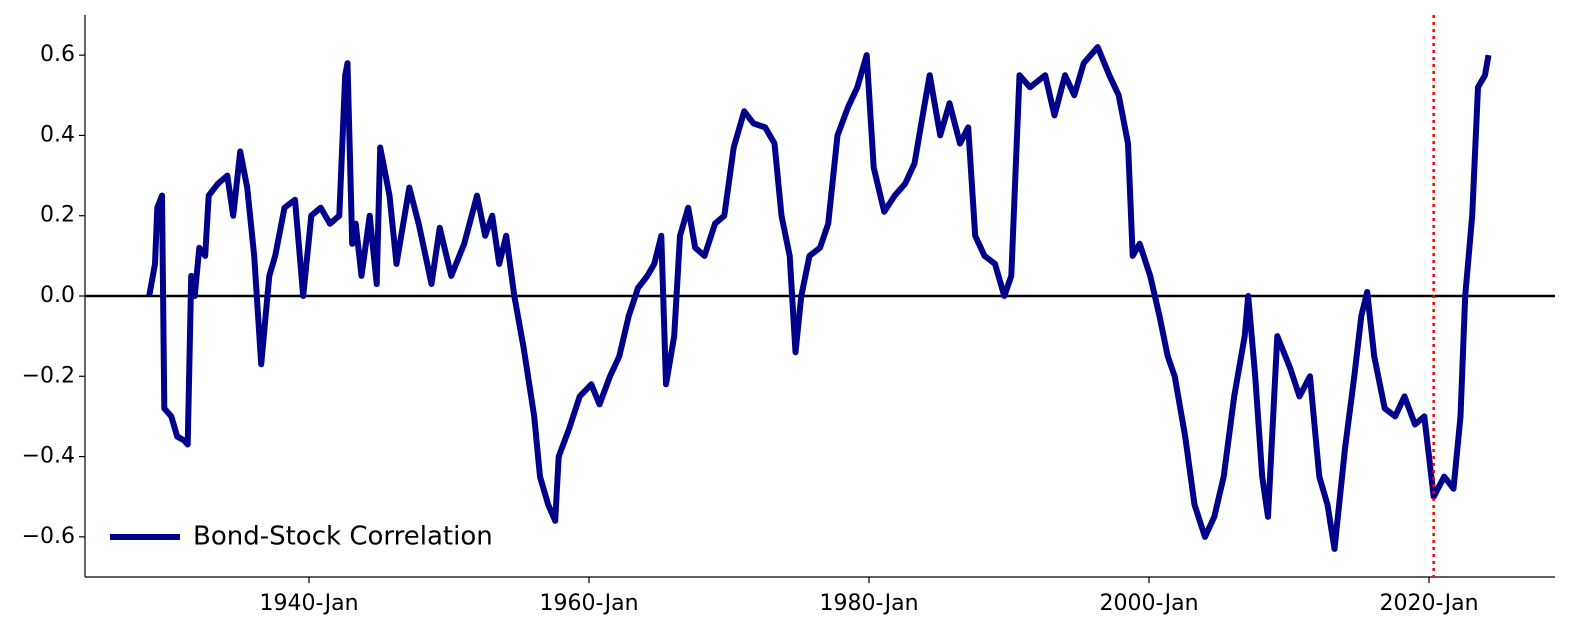 This screenshot has width=1581, height=632. I want to click on y-tick-label: 0.2, so click(57, 215).